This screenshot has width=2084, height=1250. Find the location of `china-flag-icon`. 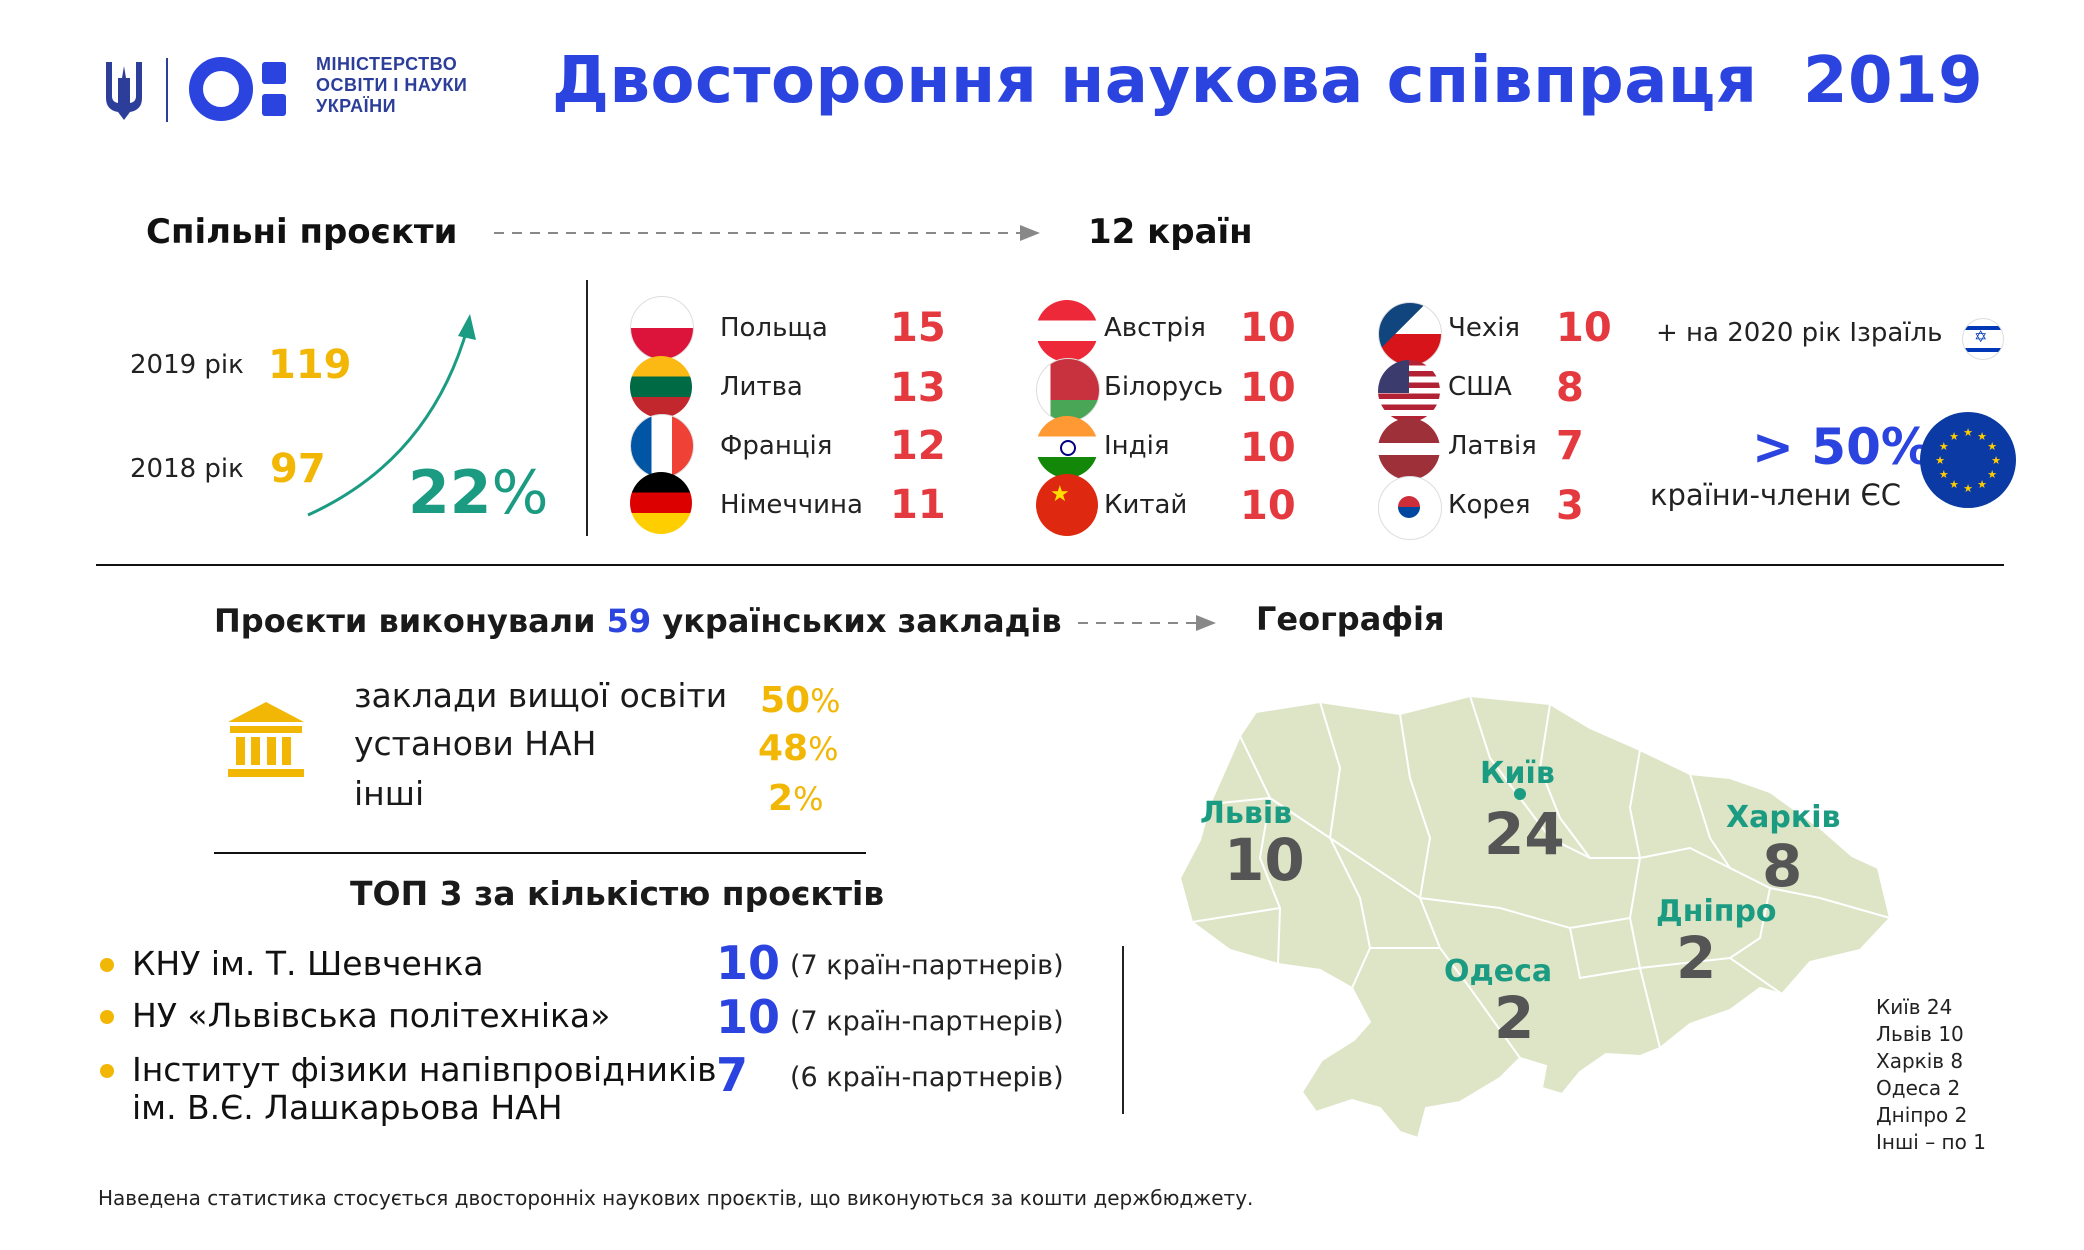

china-flag-icon is located at coordinates (1067, 505).